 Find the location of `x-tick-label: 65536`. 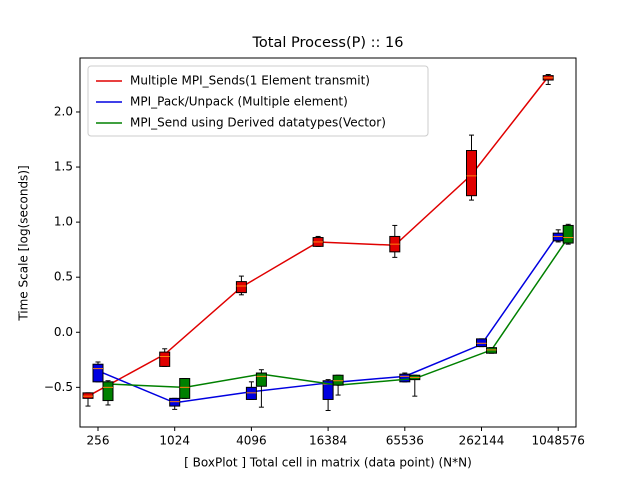

x-tick-label: 65536 is located at coordinates (405, 441).